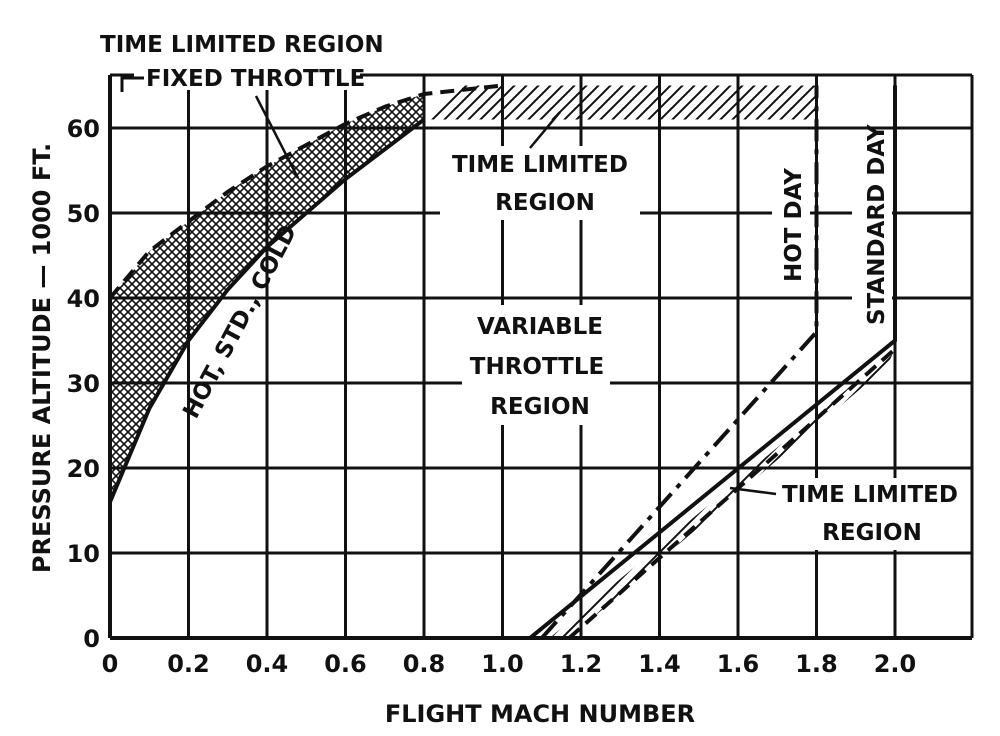  Describe the element at coordinates (581, 664) in the screenshot. I see `x-tick-label: 1.2` at that location.